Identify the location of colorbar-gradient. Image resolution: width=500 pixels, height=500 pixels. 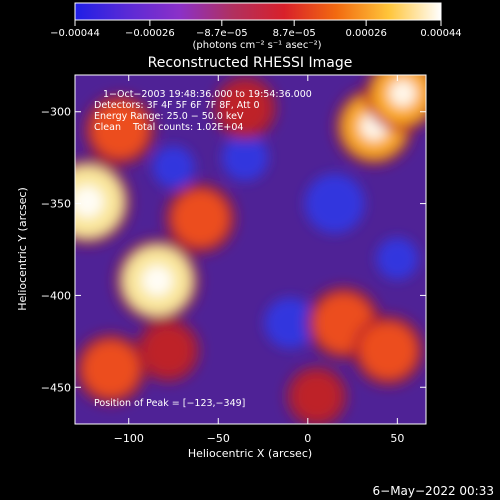
(258, 11).